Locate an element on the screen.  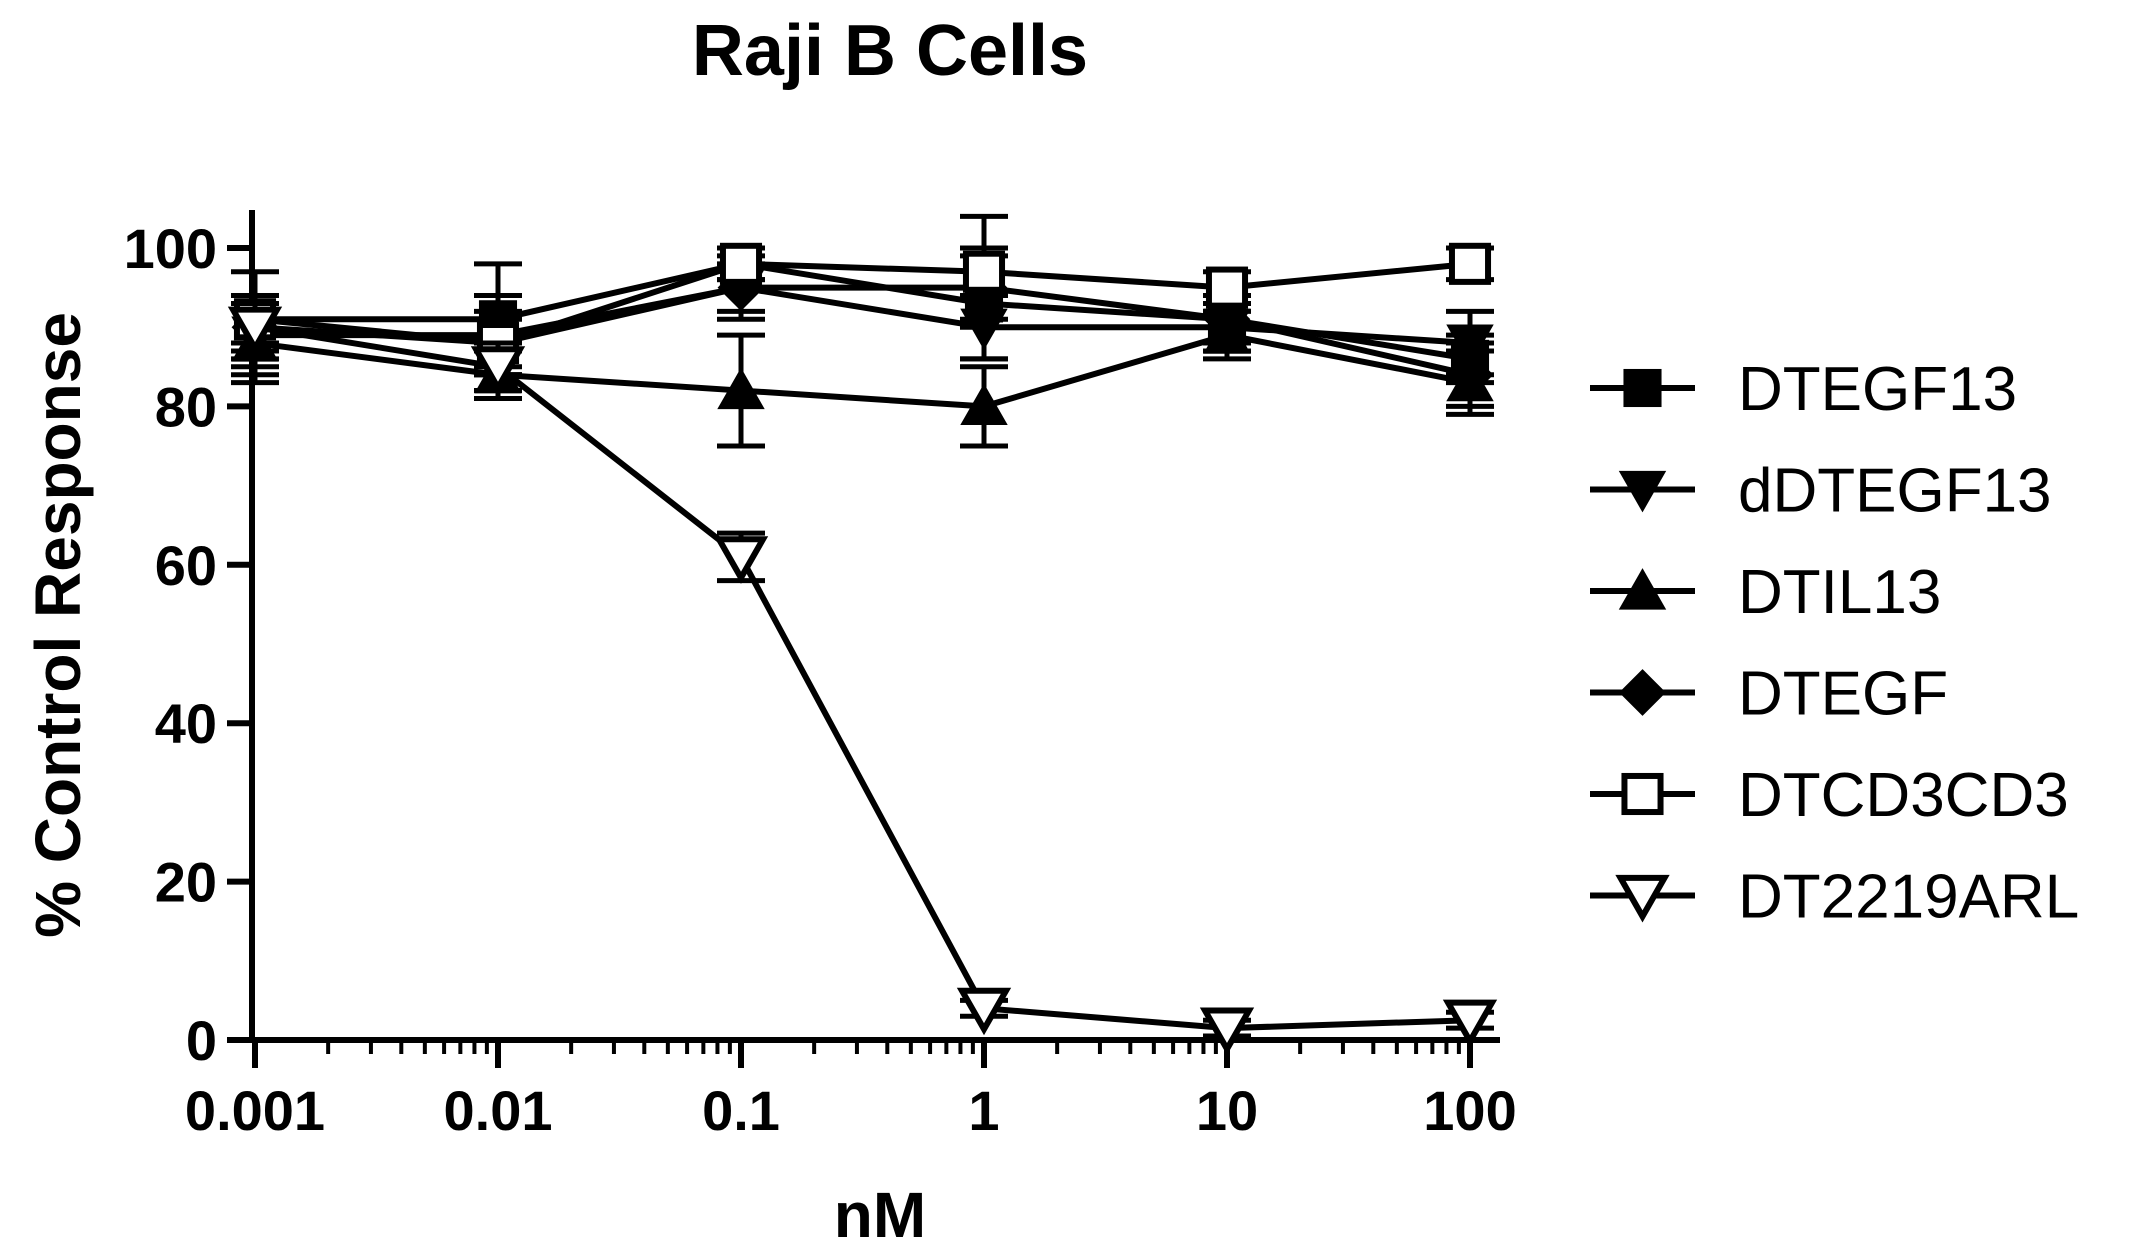
chart-title: Raji B Cells is located at coordinates (890, 51).